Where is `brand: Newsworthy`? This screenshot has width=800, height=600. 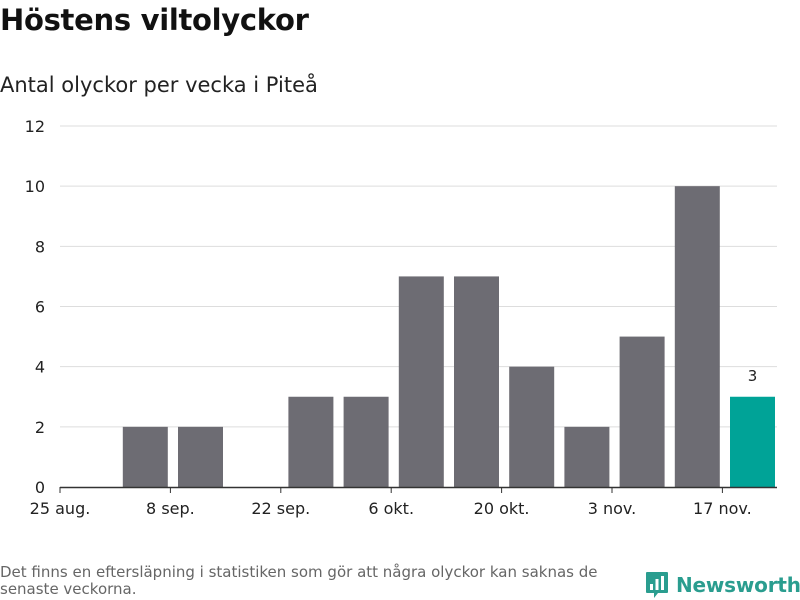
brand: Newsworthy is located at coordinates (722, 585).